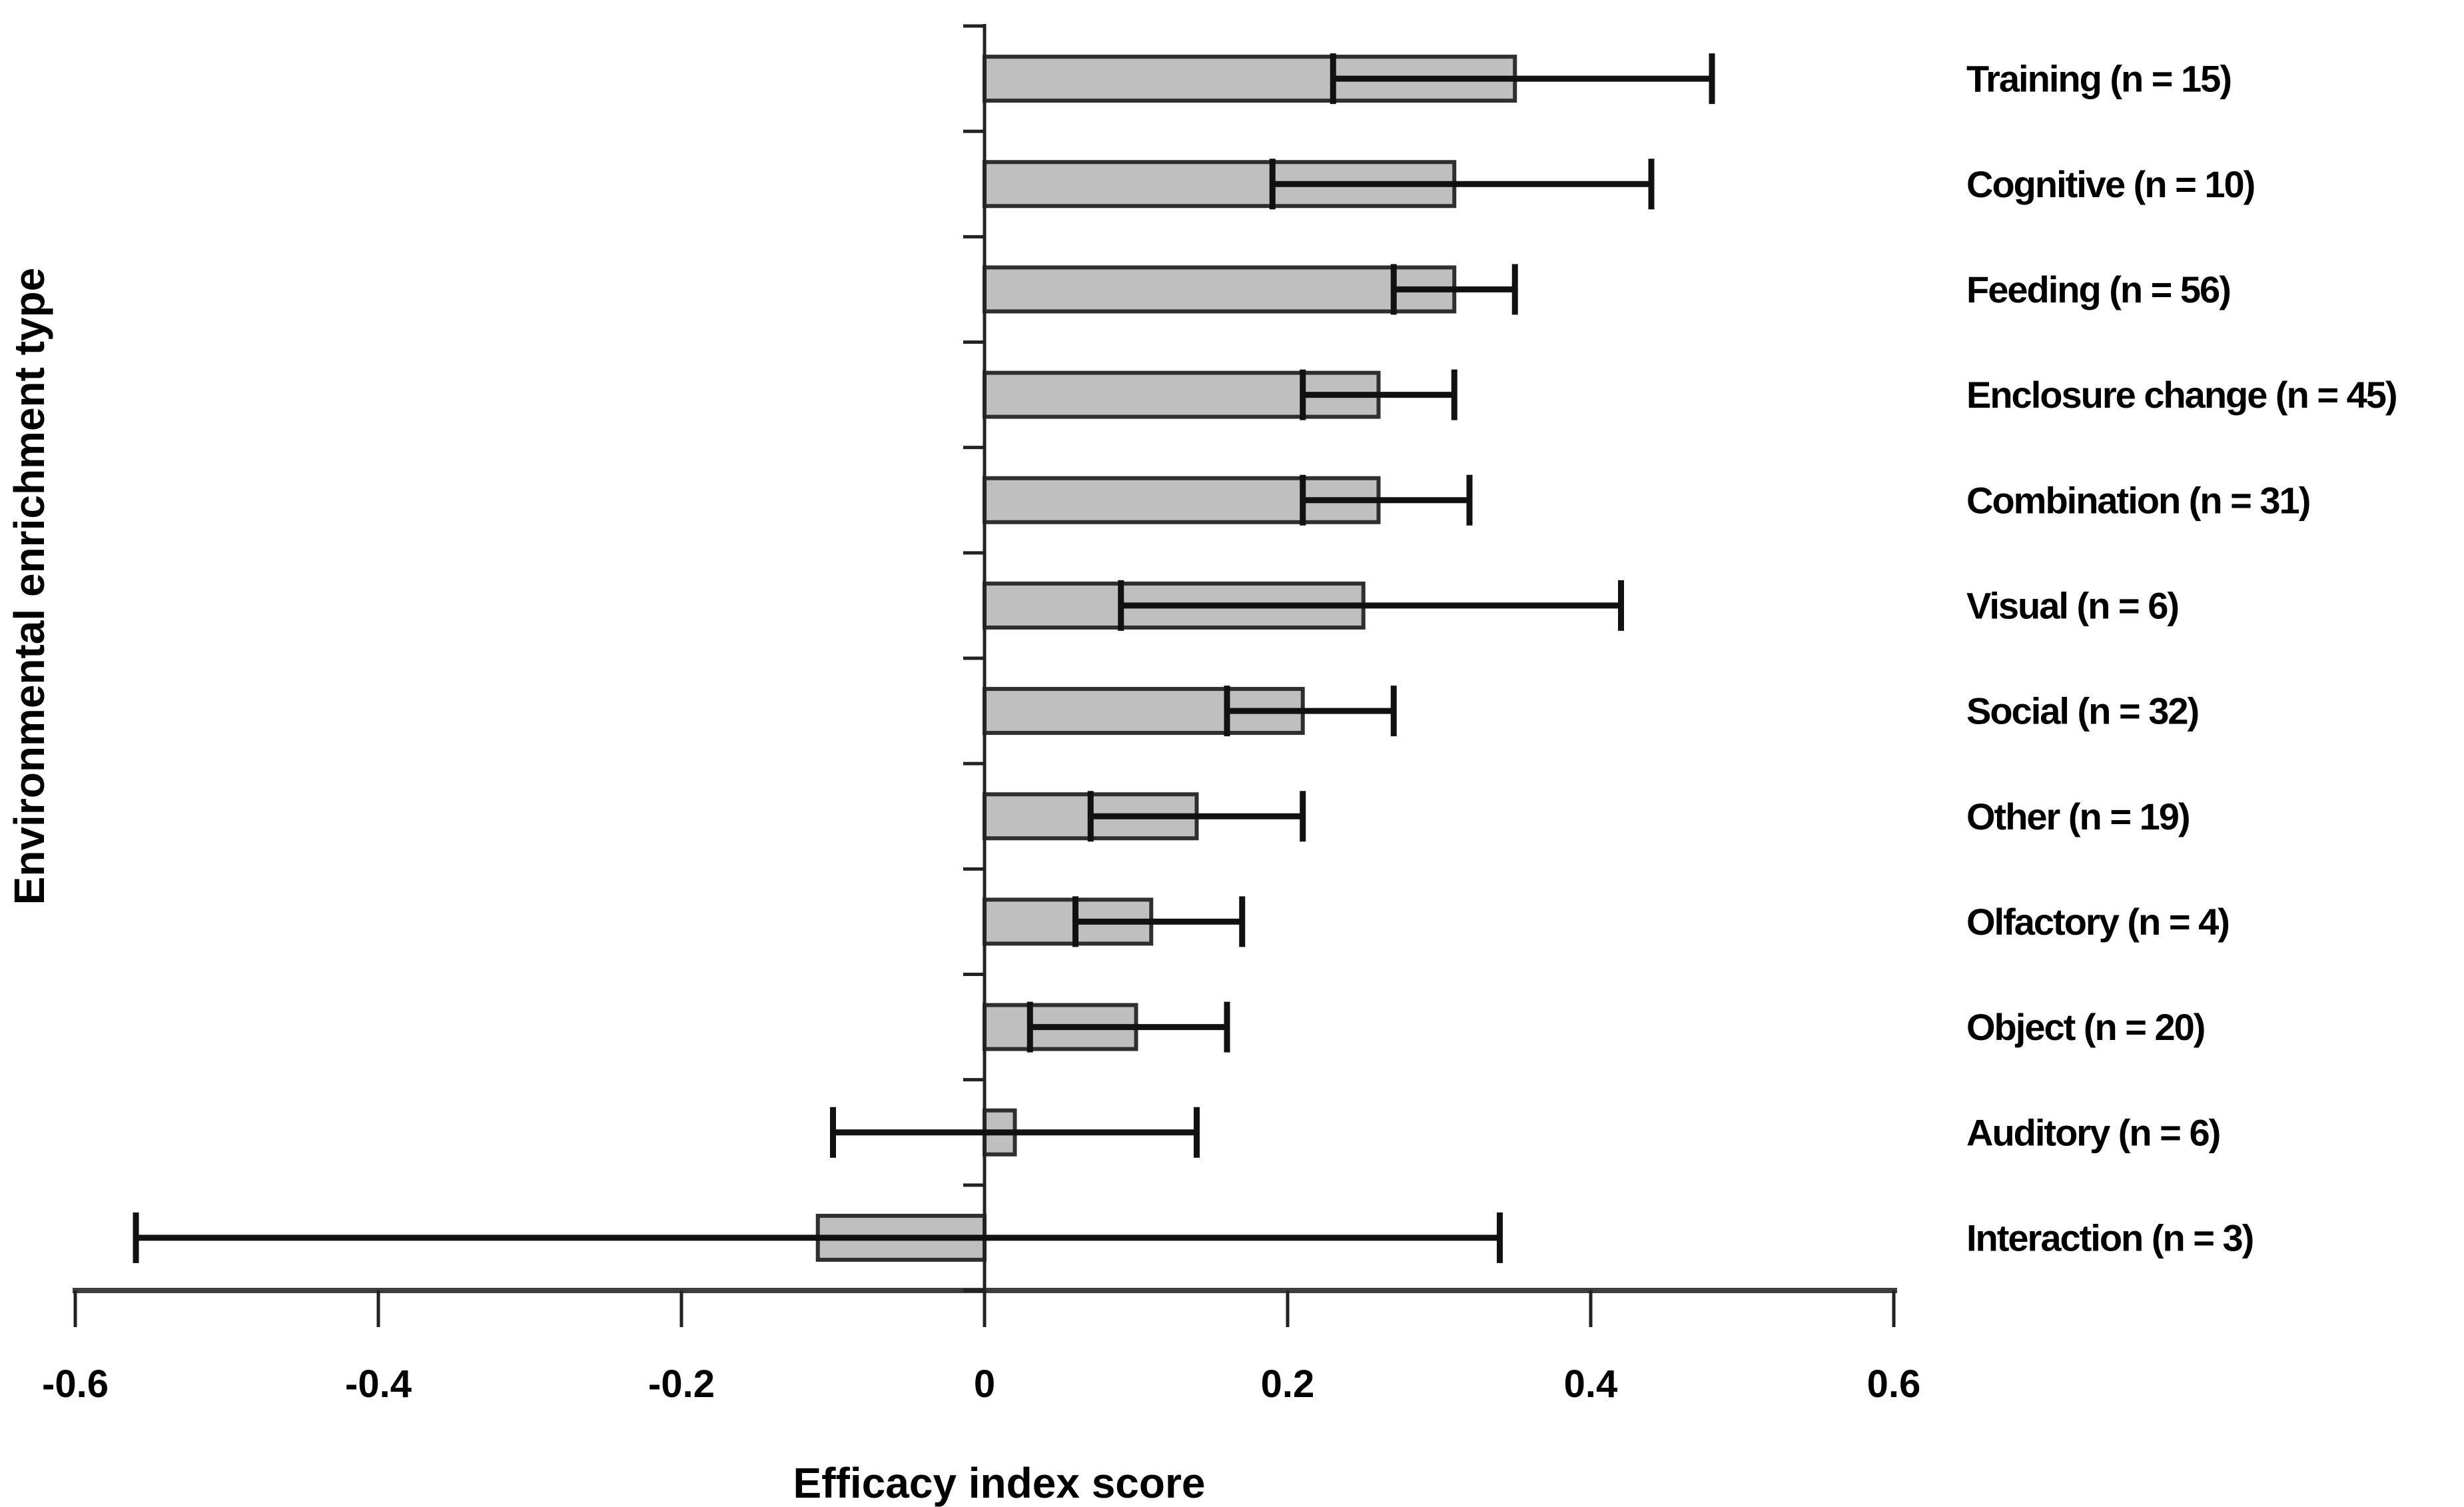 Image resolution: width=2464 pixels, height=1507 pixels. I want to click on bar, so click(1220, 289).